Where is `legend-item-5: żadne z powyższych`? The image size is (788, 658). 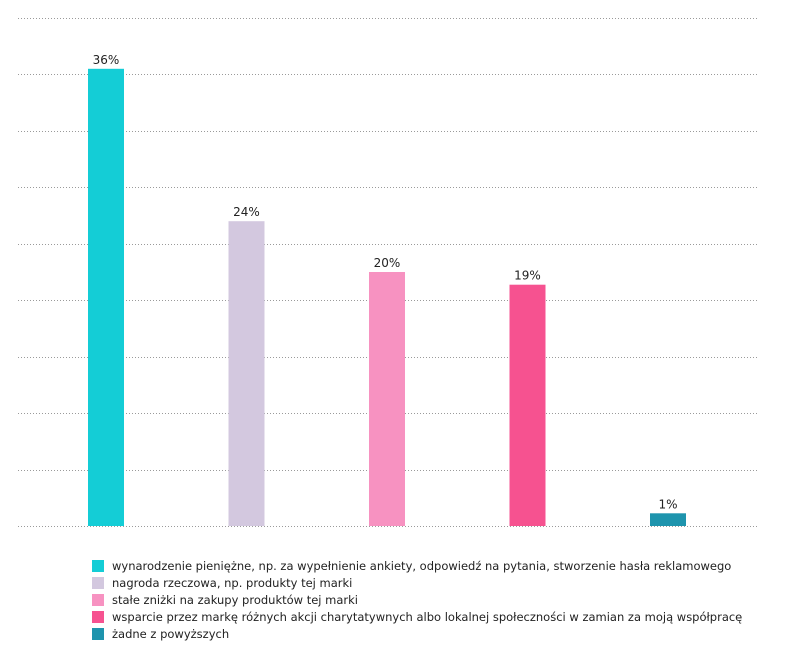
legend-item-5: żadne z powyższych is located at coordinates (417, 633).